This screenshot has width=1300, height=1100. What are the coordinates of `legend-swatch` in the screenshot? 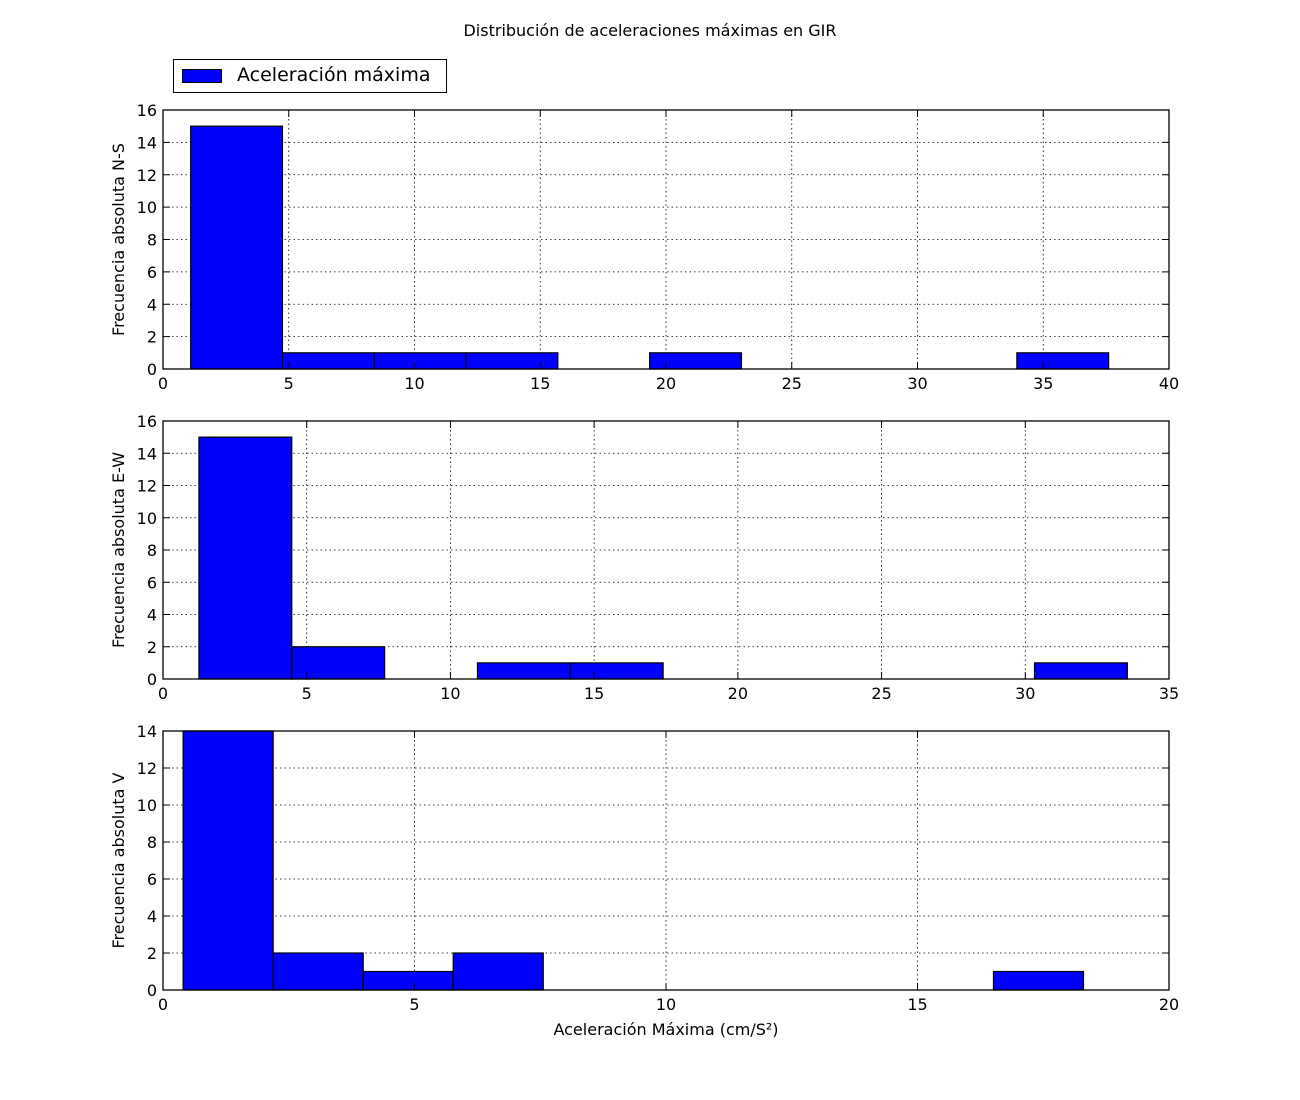 It's located at (202, 76).